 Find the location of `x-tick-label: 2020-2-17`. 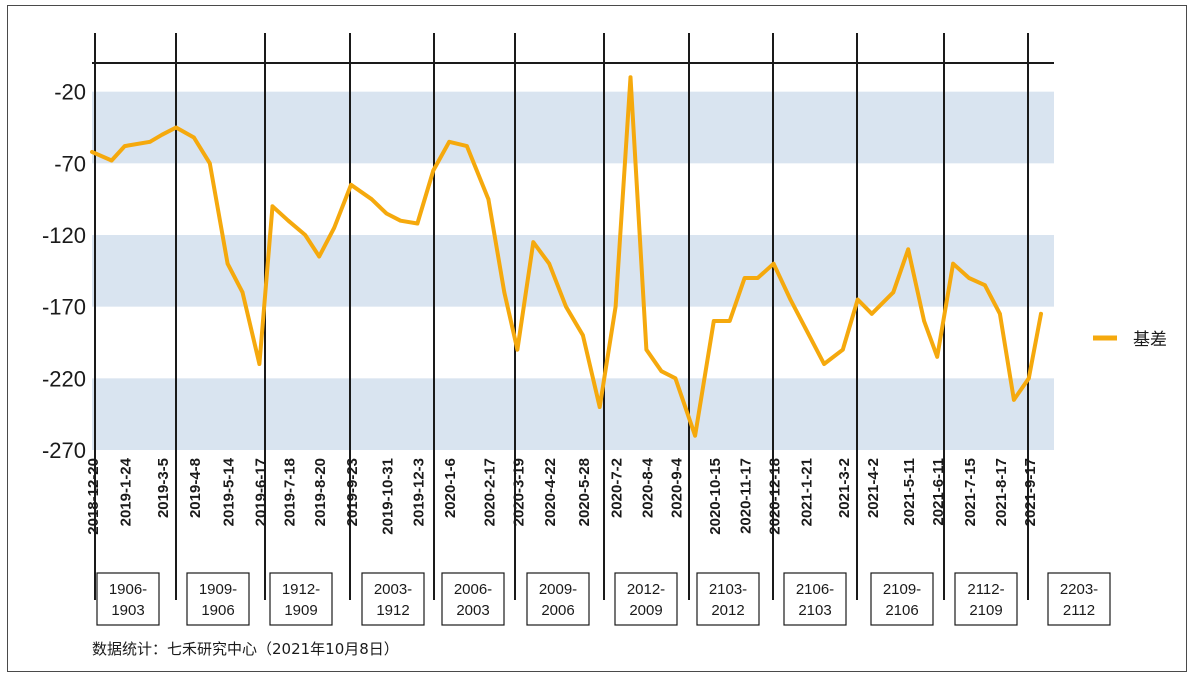

x-tick-label: 2020-2-17 is located at coordinates (489, 492).